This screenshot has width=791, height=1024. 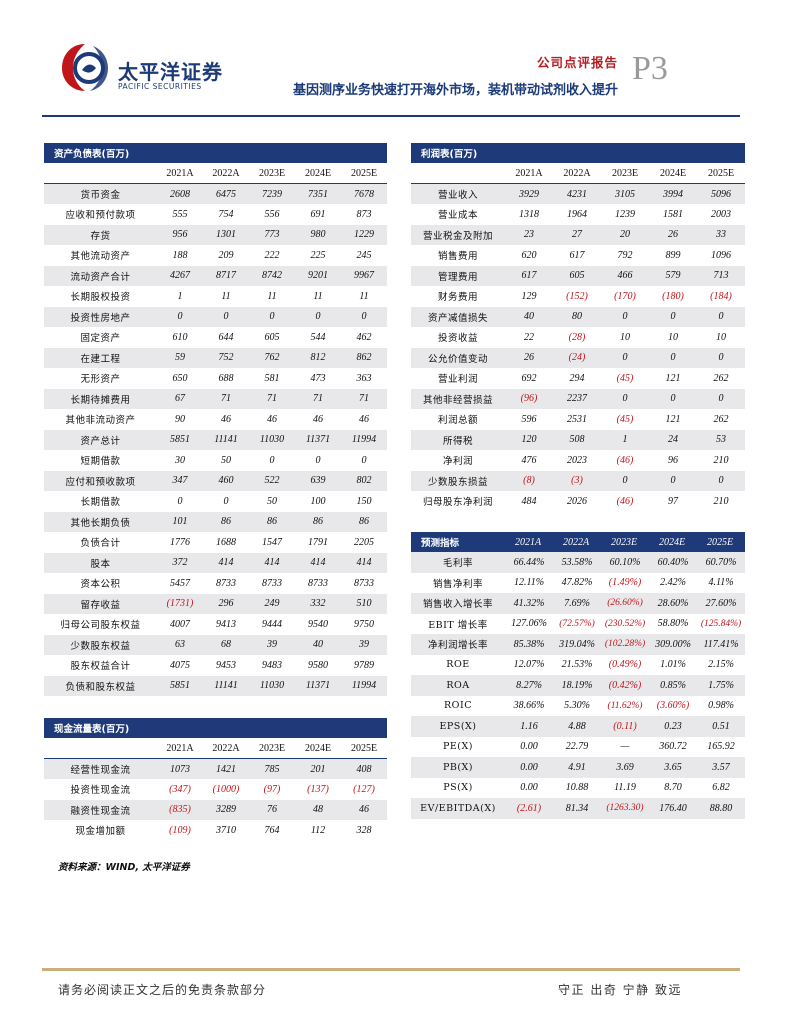 What do you see at coordinates (457, 298) in the screenshot?
I see `row-label: 财务费用` at bounding box center [457, 298].